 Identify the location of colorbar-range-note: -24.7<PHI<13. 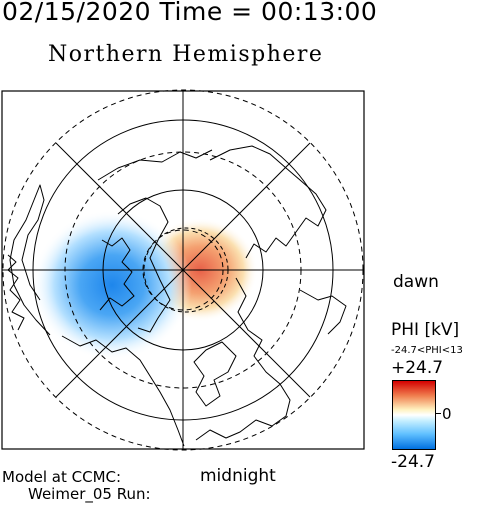
(427, 350).